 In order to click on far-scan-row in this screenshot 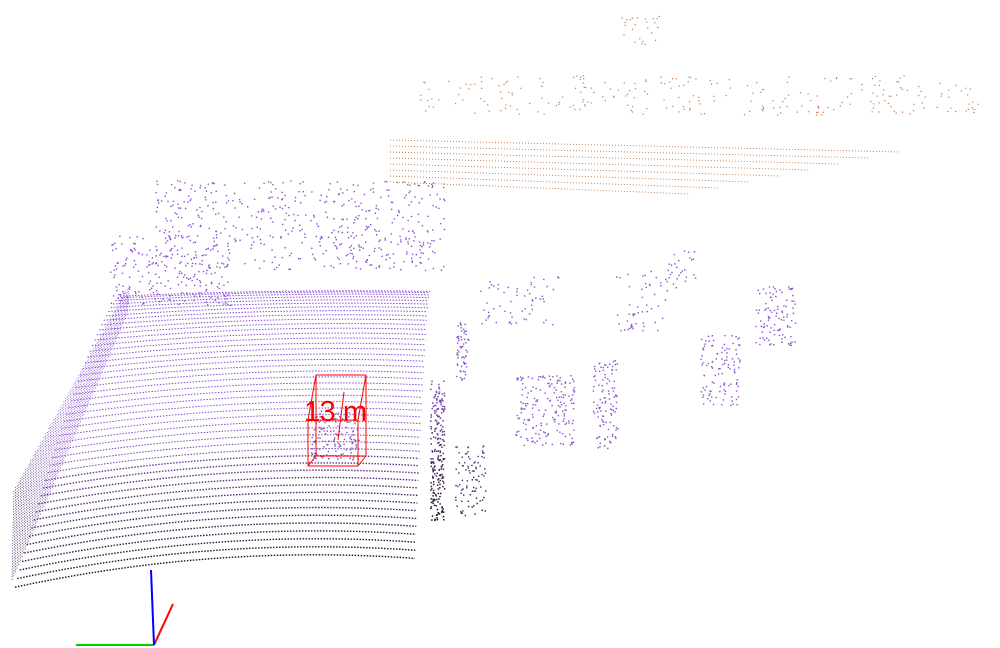, I will do `click(615, 158)`.